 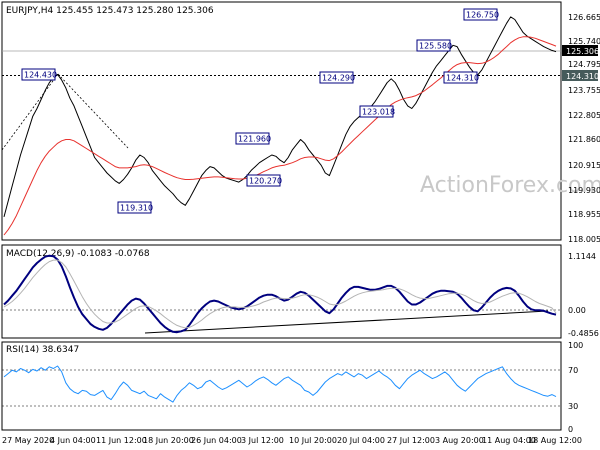 I want to click on macd-y-axis: 1.1144 0.00 -0.4856, so click(x=583, y=295).